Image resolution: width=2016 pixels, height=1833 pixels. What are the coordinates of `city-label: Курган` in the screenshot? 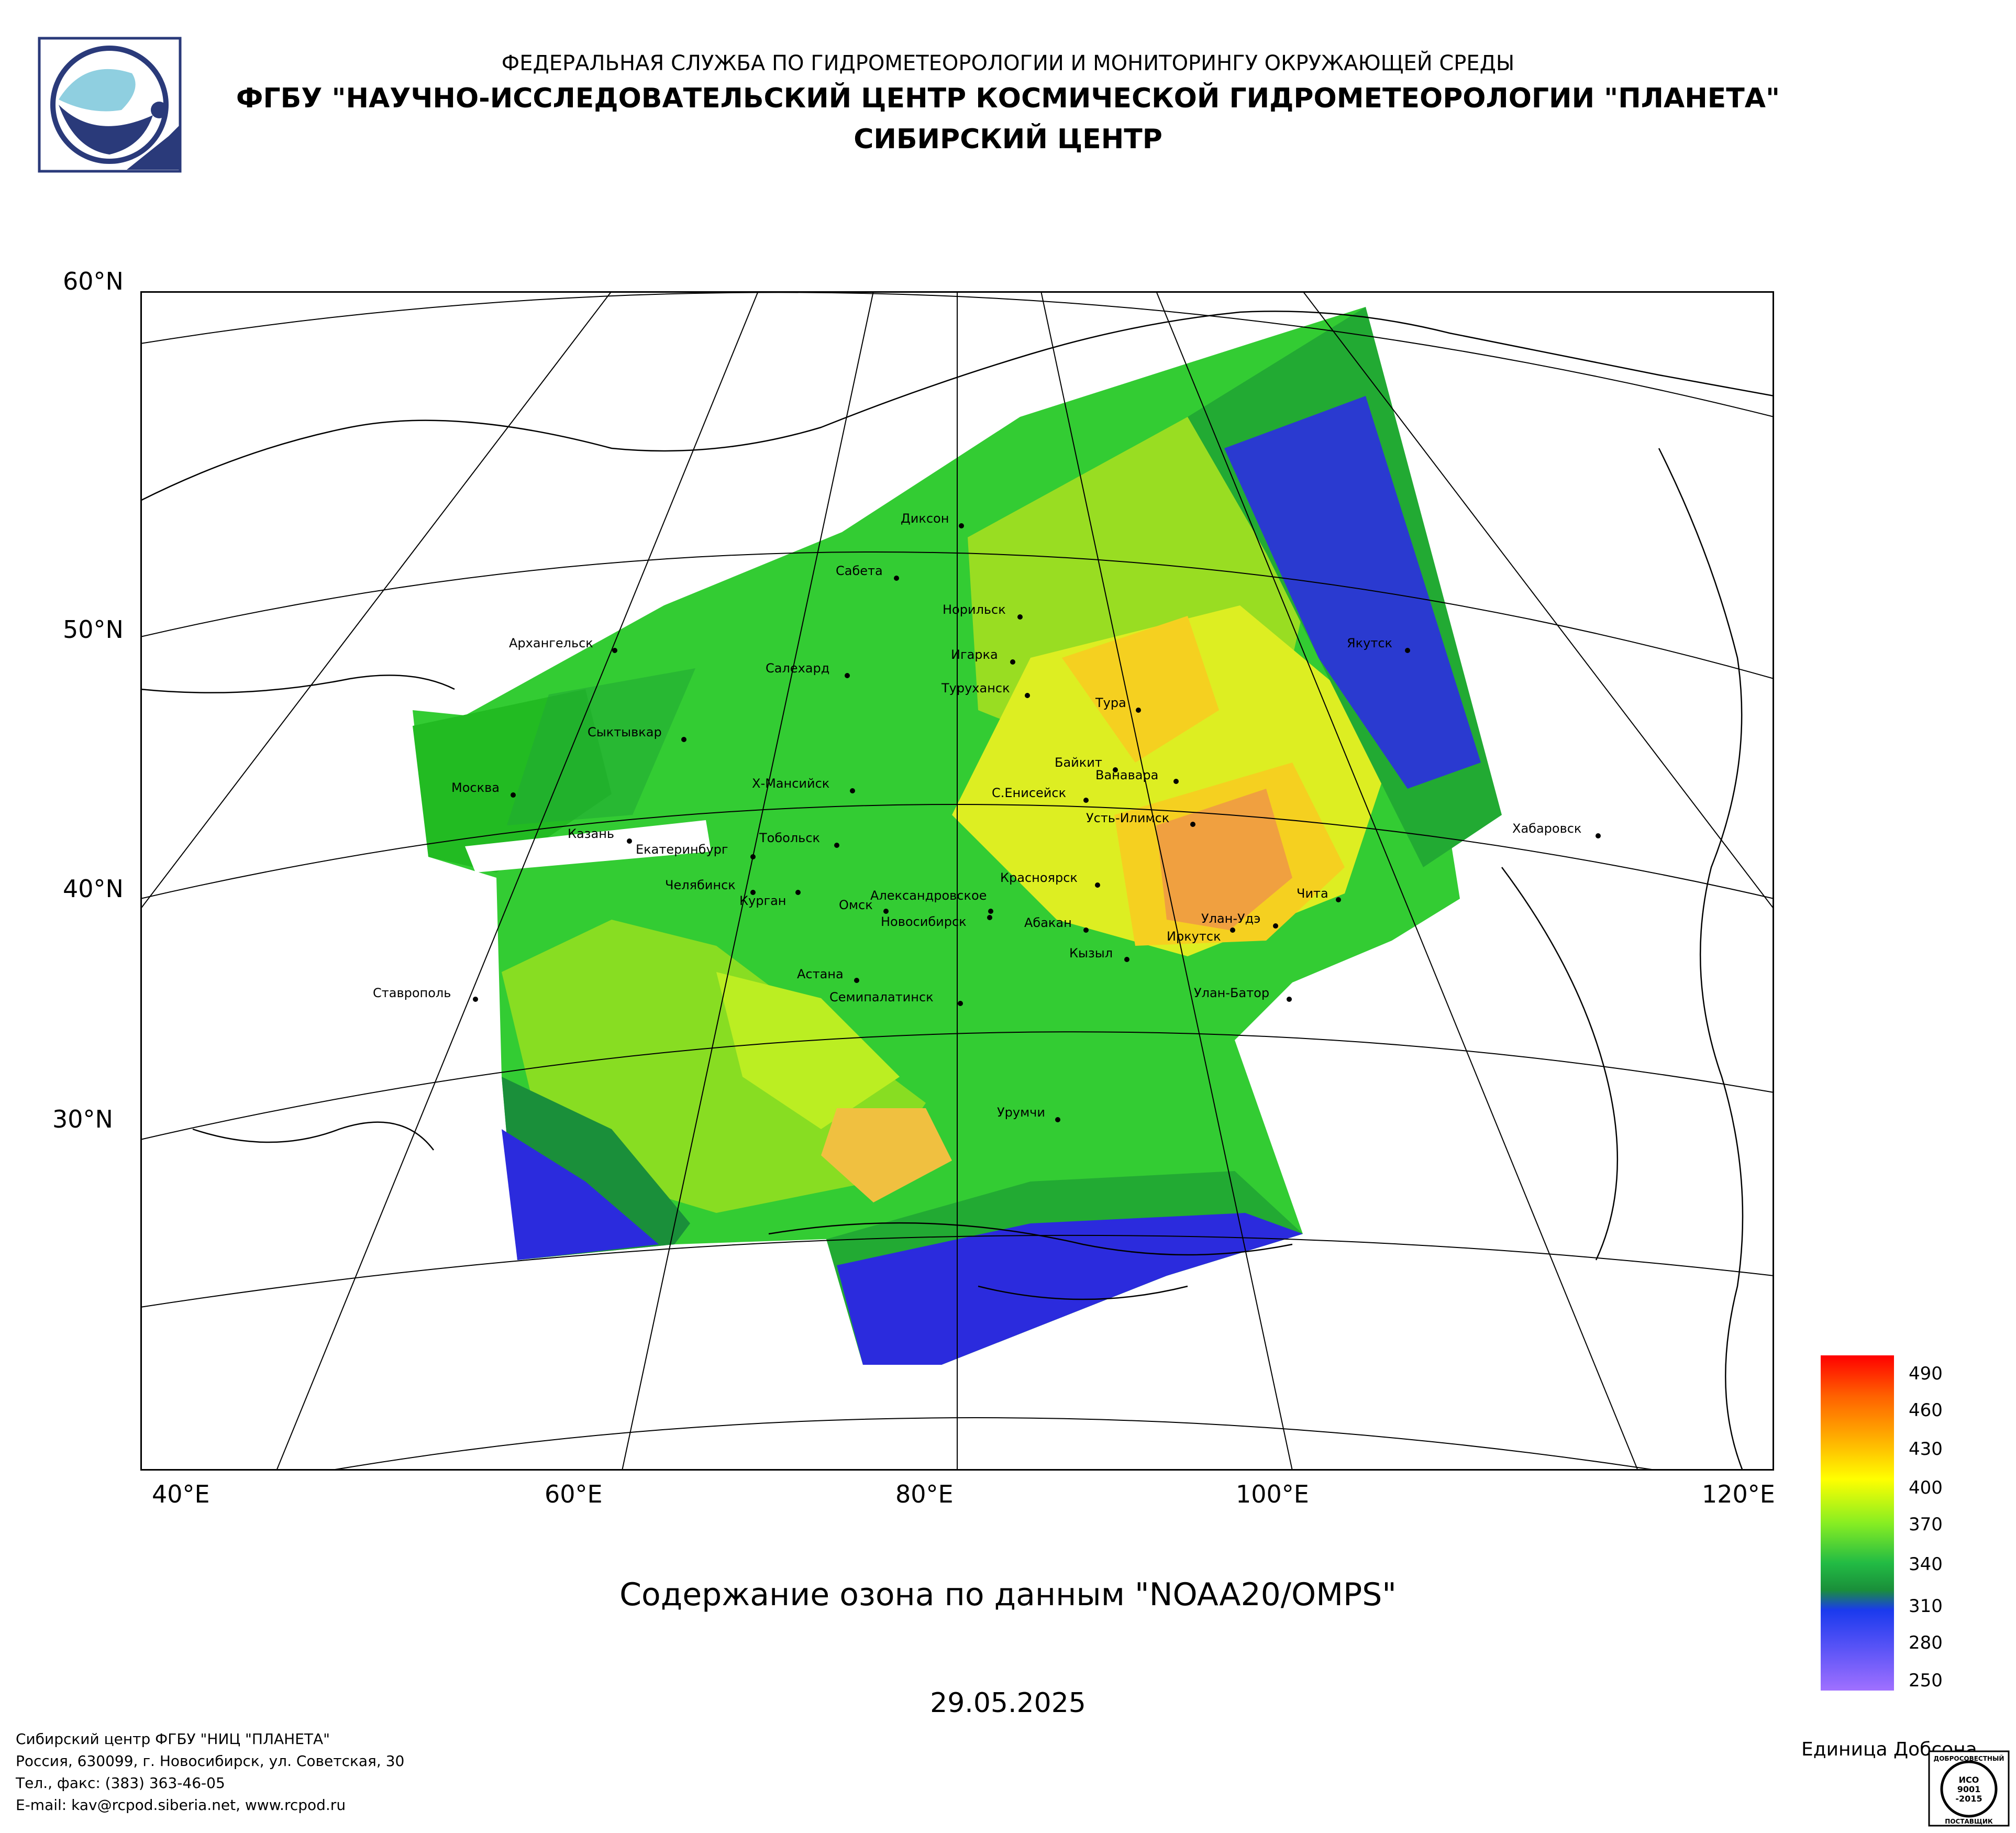 It's located at (763, 900).